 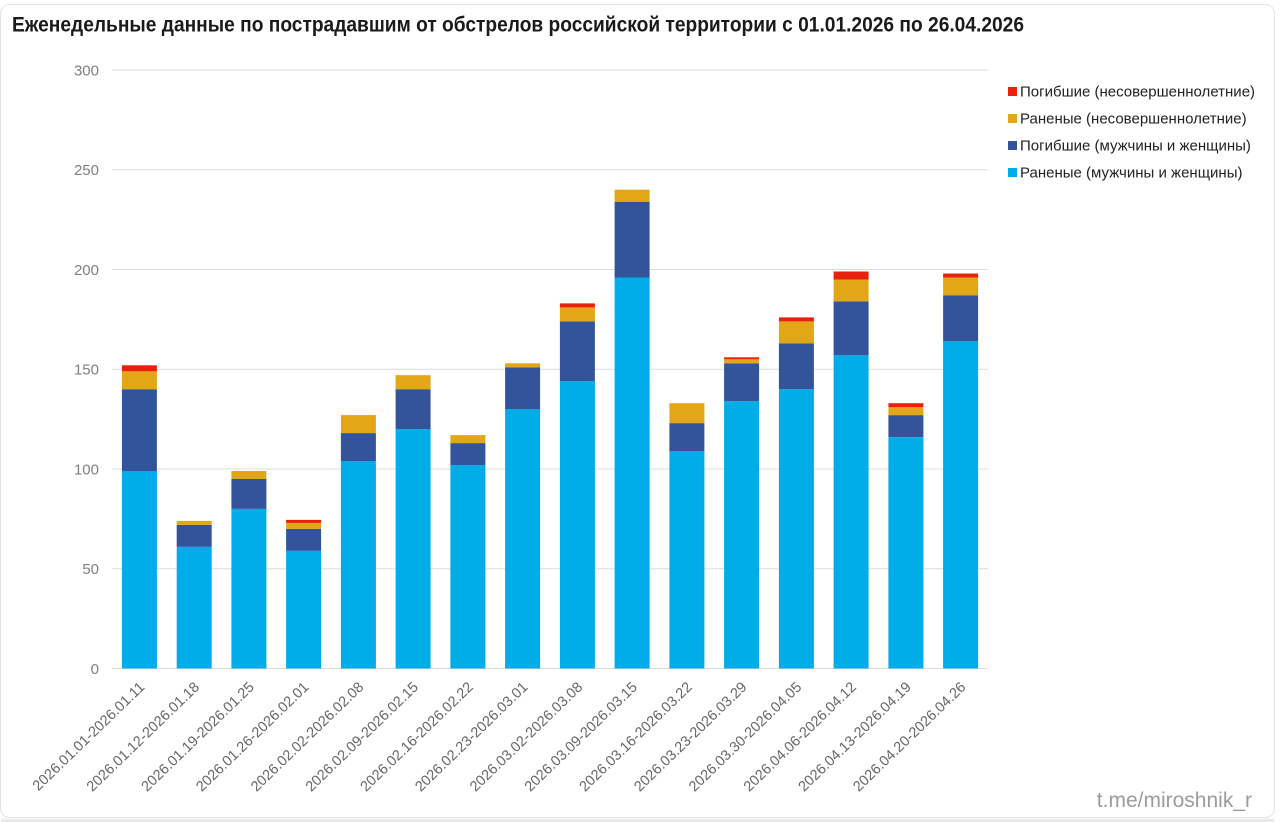 I want to click on svg-text: 0, so click(x=95, y=669).